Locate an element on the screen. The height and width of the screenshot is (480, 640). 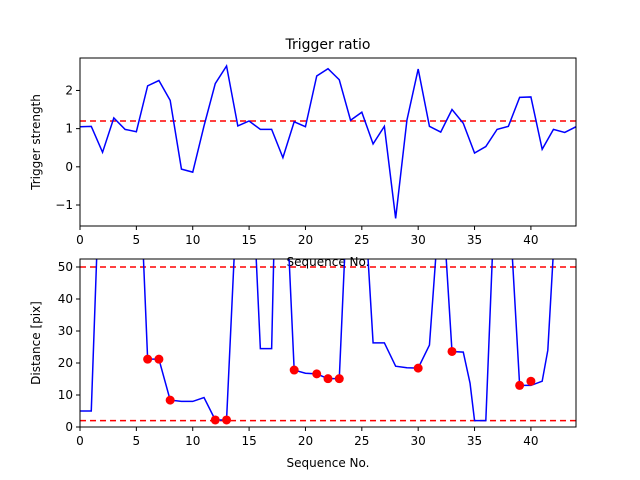
y-tick-label: 1 is located at coordinates (69, 129).